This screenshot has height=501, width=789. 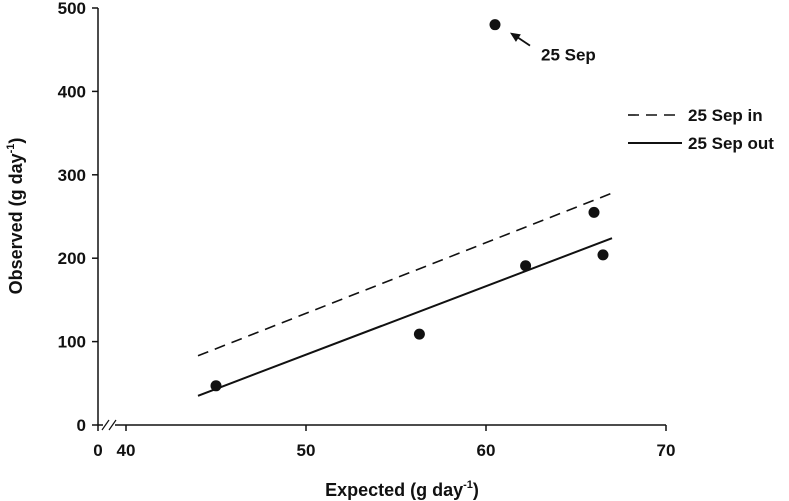 I want to click on y-tick-label: 0, so click(x=81, y=425).